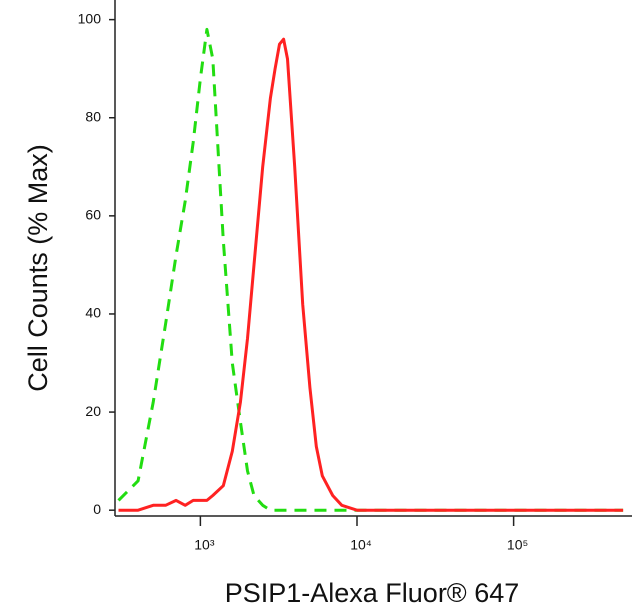  What do you see at coordinates (97, 509) in the screenshot?
I see `y-tick-label: 0` at bounding box center [97, 509].